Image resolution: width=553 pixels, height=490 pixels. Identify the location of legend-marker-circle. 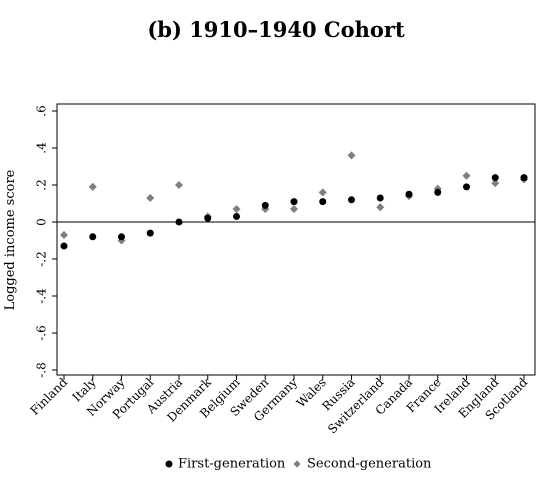
(169, 464).